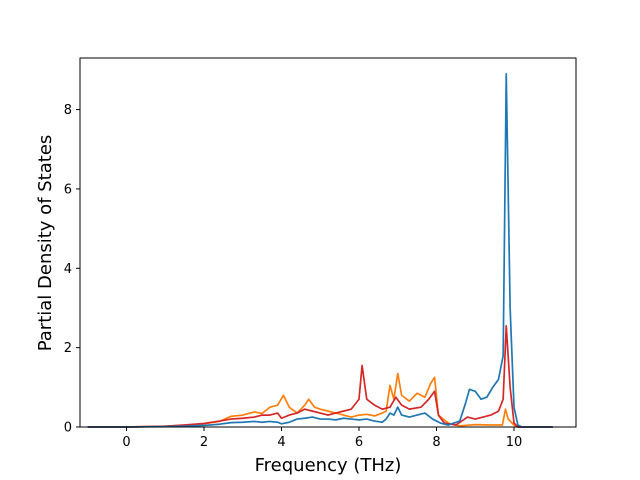  I want to click on y-tick-label: 2, so click(68, 348).